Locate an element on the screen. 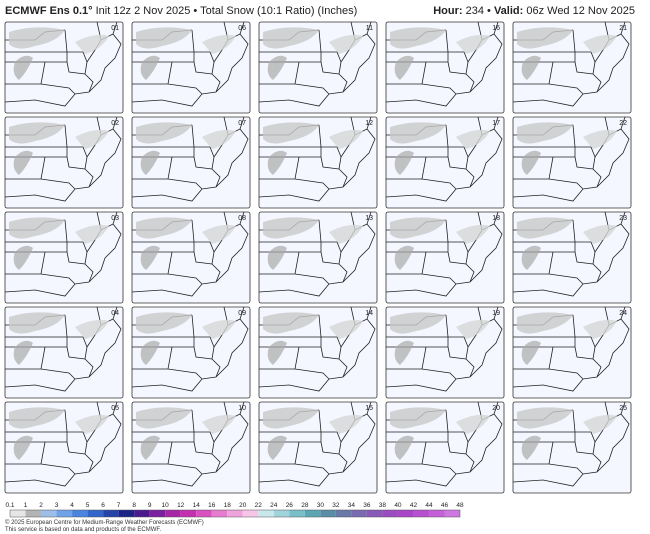 This screenshot has height=534, width=650. colorbar-label: 12 is located at coordinates (181, 505).